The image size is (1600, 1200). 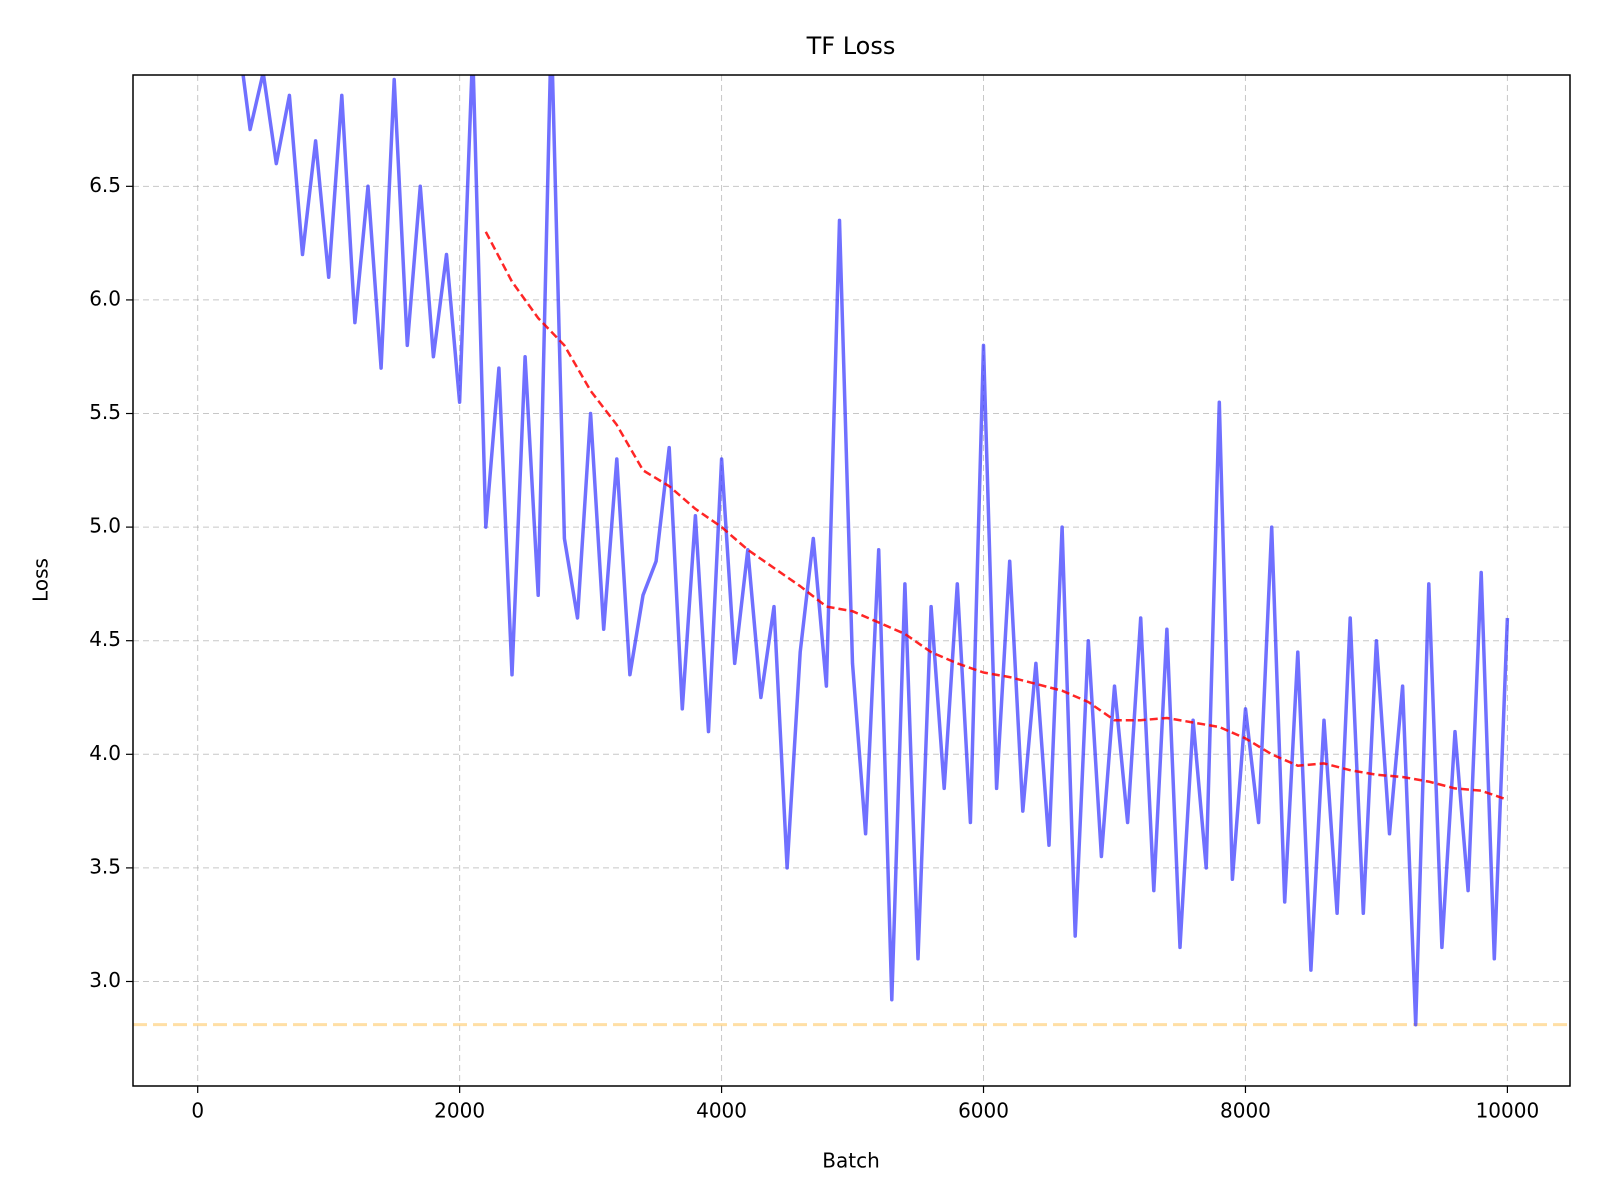 I want to click on x-tick-label: 2000, so click(x=459, y=1111).